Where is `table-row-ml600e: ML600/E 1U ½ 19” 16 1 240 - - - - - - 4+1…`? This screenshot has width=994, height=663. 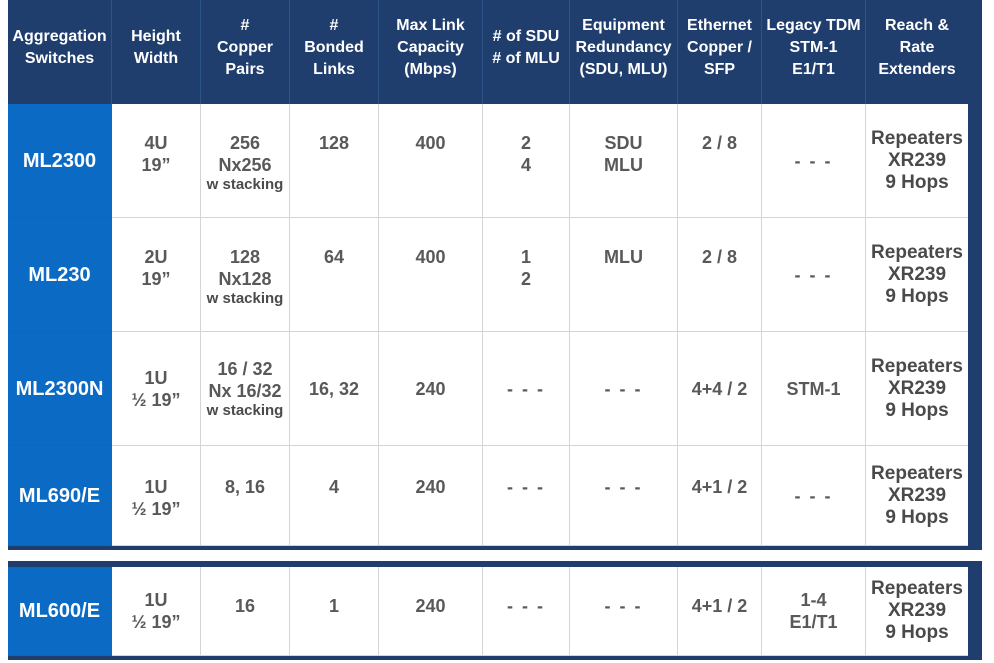
table-row-ml600e: ML600/E 1U ½ 19” 16 1 240 - - - - - - 4+1… is located at coordinates (495, 611).